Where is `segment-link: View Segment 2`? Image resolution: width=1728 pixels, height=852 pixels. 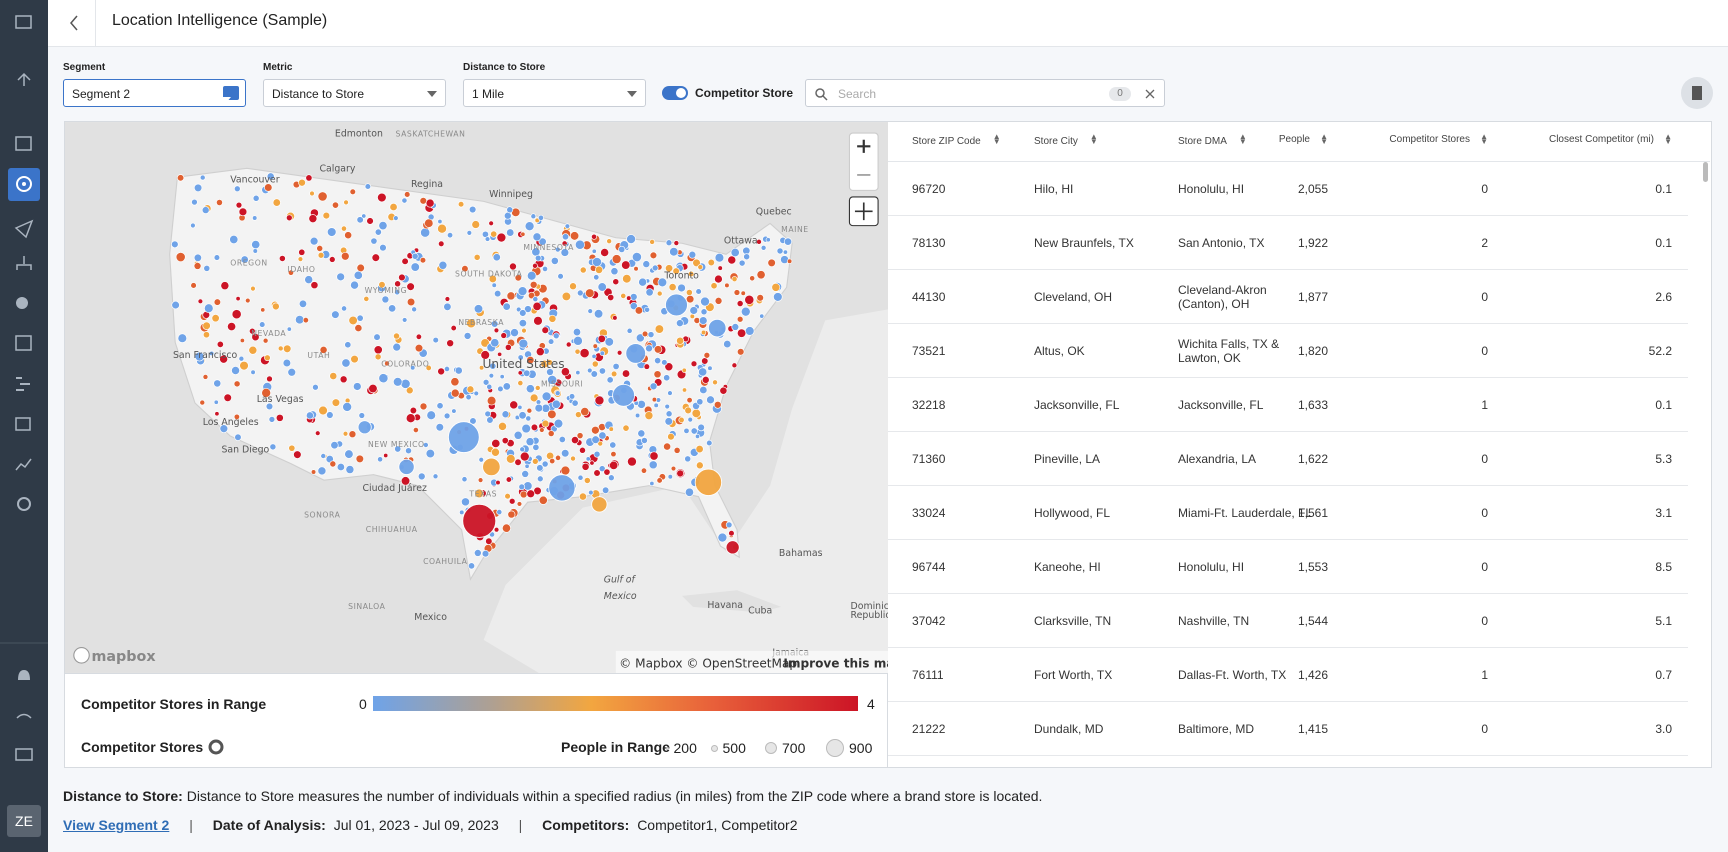
segment-link: View Segment 2 is located at coordinates (116, 825).